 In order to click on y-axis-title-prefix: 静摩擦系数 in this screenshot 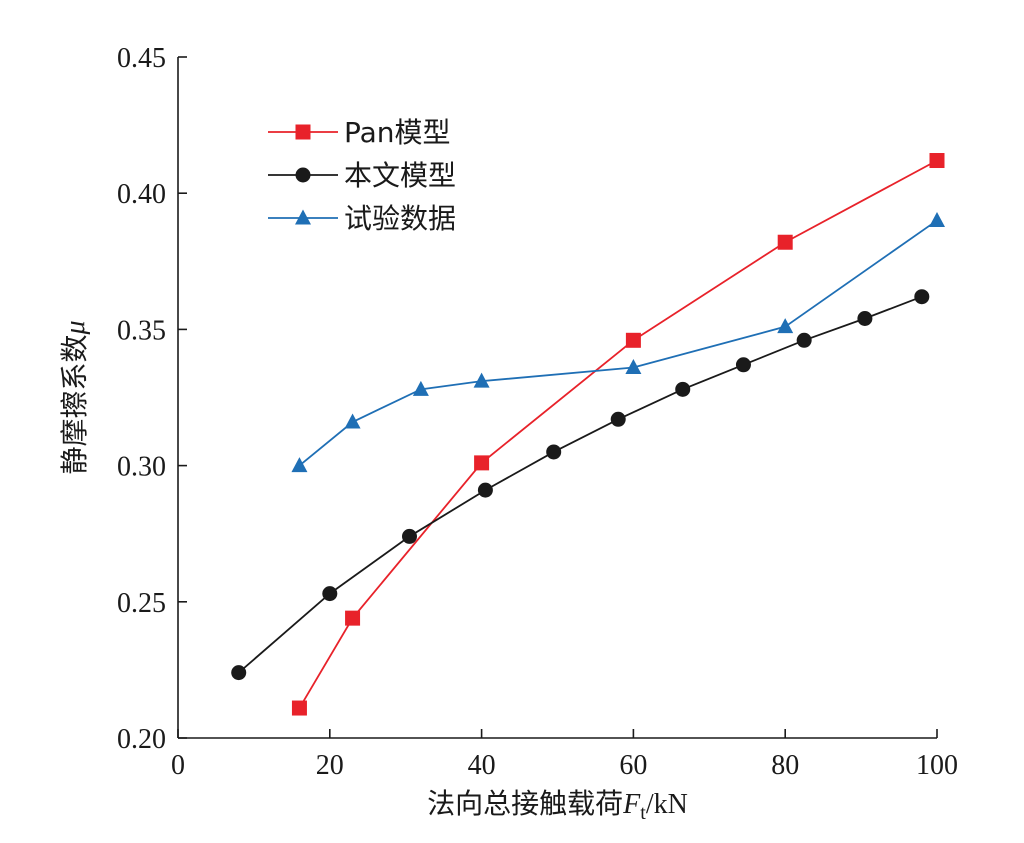, I will do `click(74, 405)`.